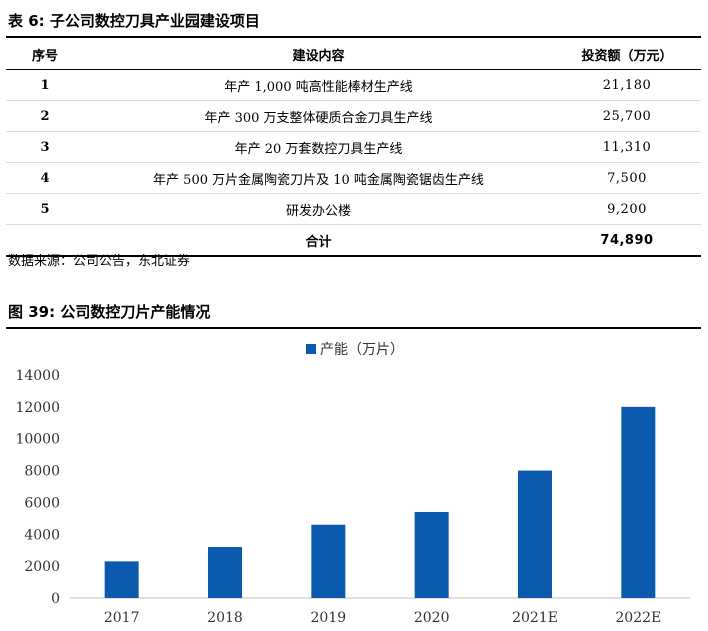  I want to click on table-row: 5 研发办公楼 9,200, so click(353, 209).